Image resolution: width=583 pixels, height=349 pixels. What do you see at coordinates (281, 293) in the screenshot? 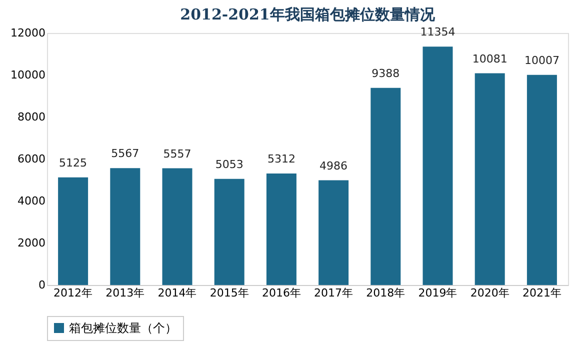
I see `x-tick-label: 2016年` at bounding box center [281, 293].